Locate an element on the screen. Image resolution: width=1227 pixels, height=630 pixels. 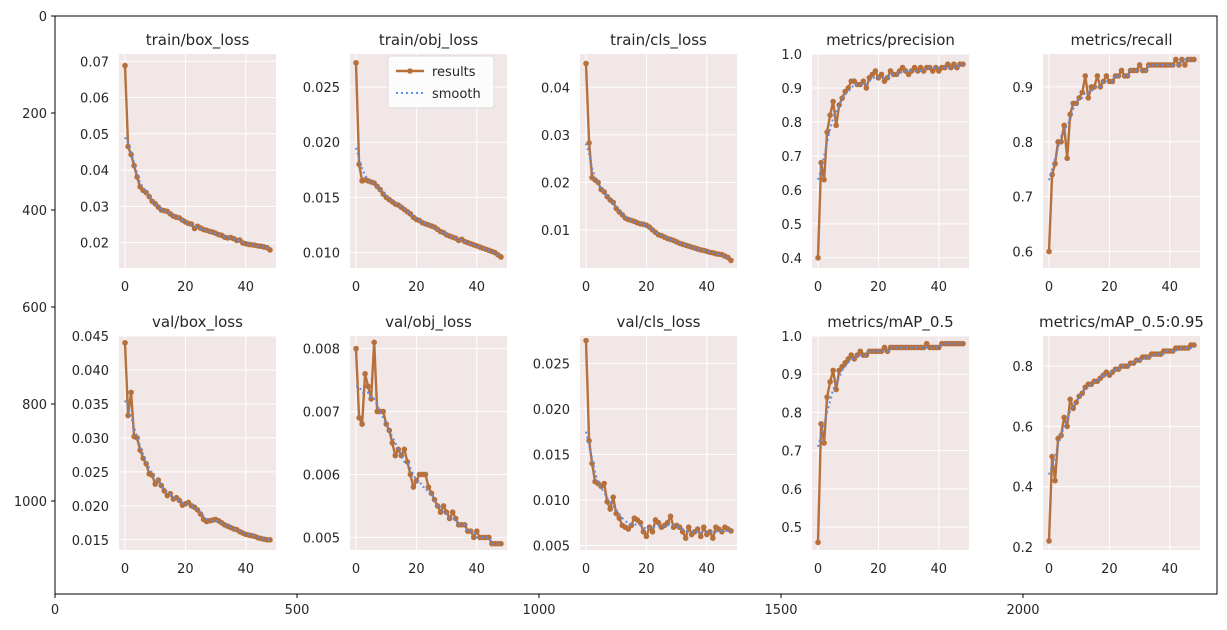
outer-x-ticks: 0 500 1000 1500 2000 is located at coordinates (545, 606).